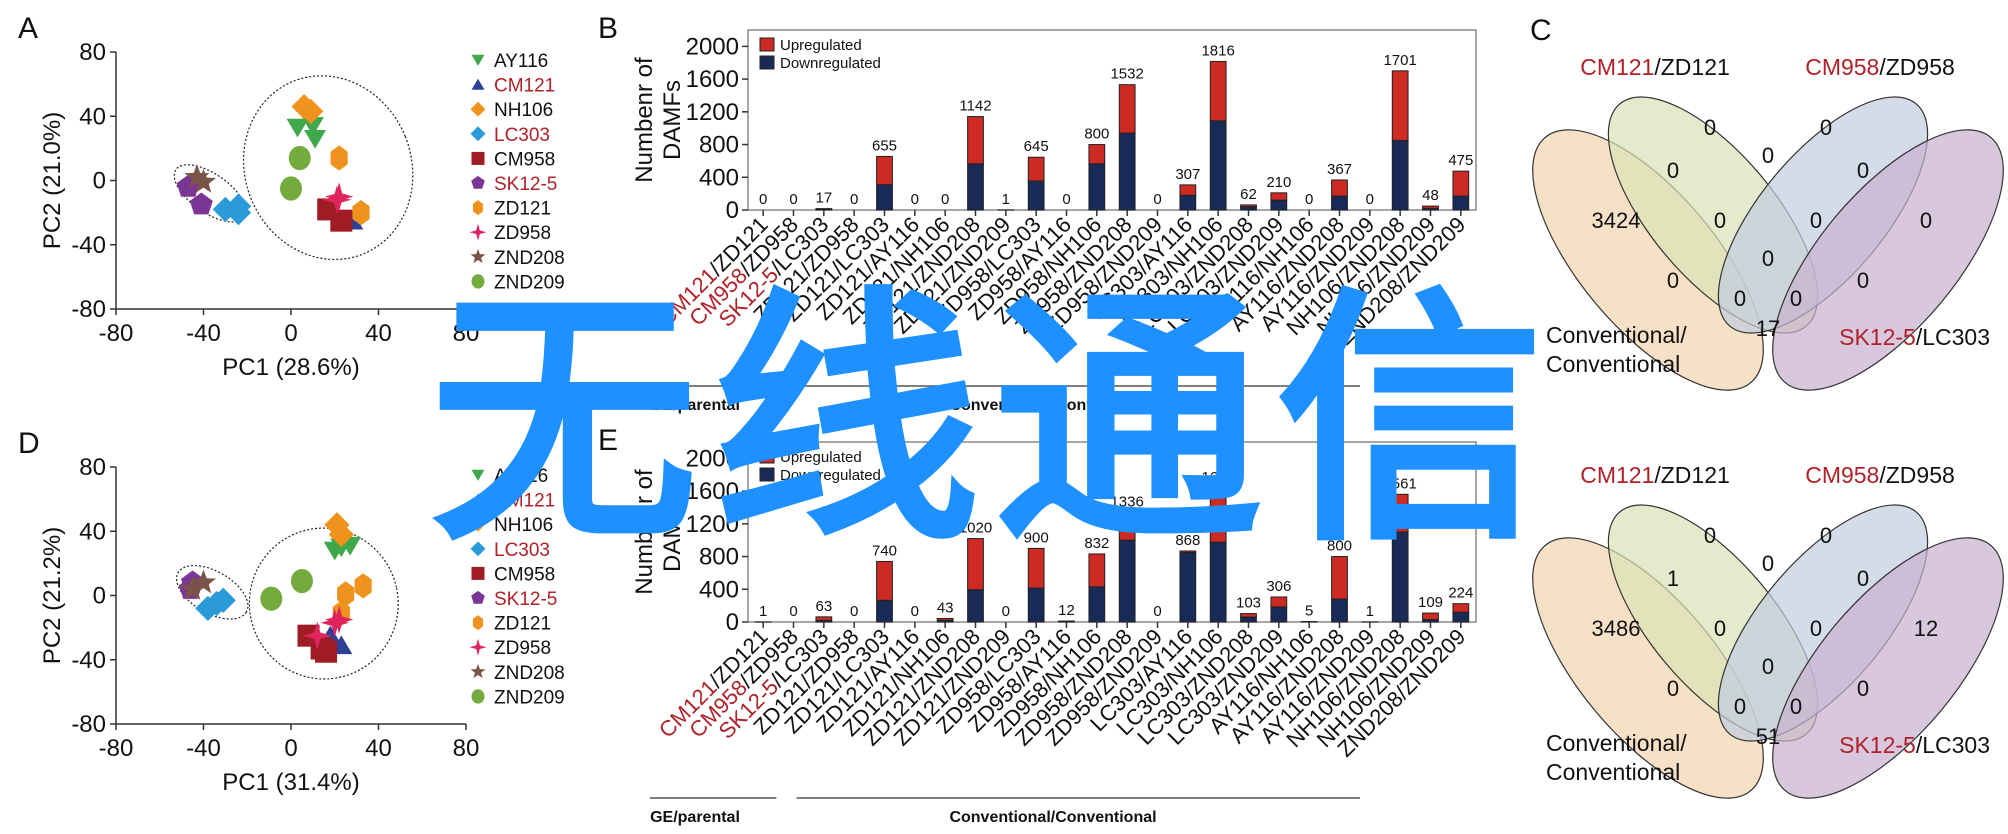 This screenshot has height=834, width=2008. What do you see at coordinates (522, 624) in the screenshot?
I see `legend-label: ZD121` at bounding box center [522, 624].